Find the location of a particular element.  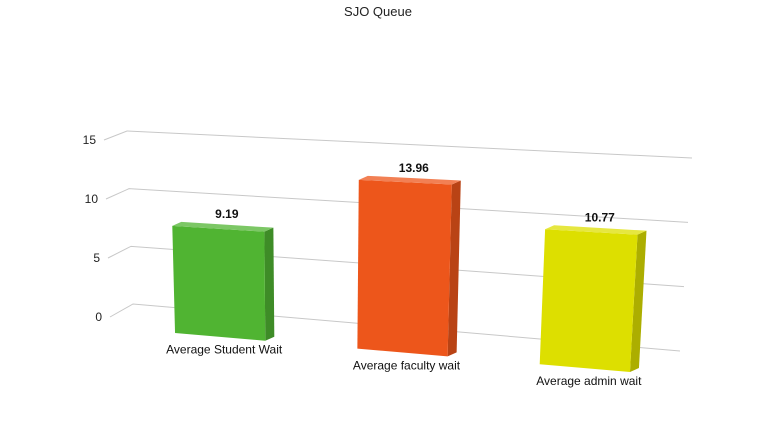

data-label: 10.77 is located at coordinates (600, 217).